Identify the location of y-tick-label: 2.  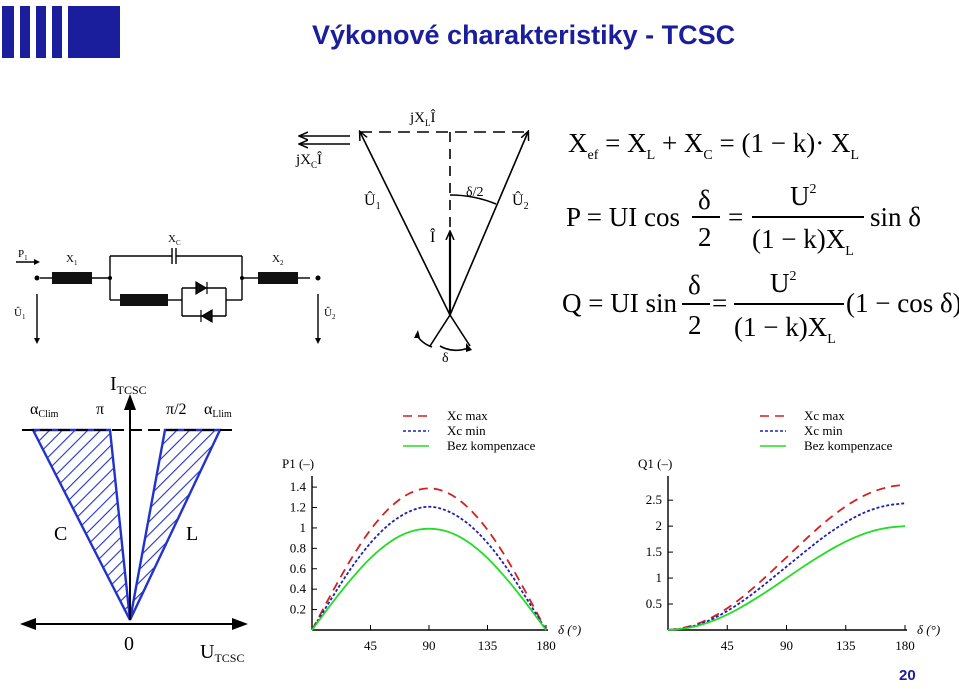
(659, 525).